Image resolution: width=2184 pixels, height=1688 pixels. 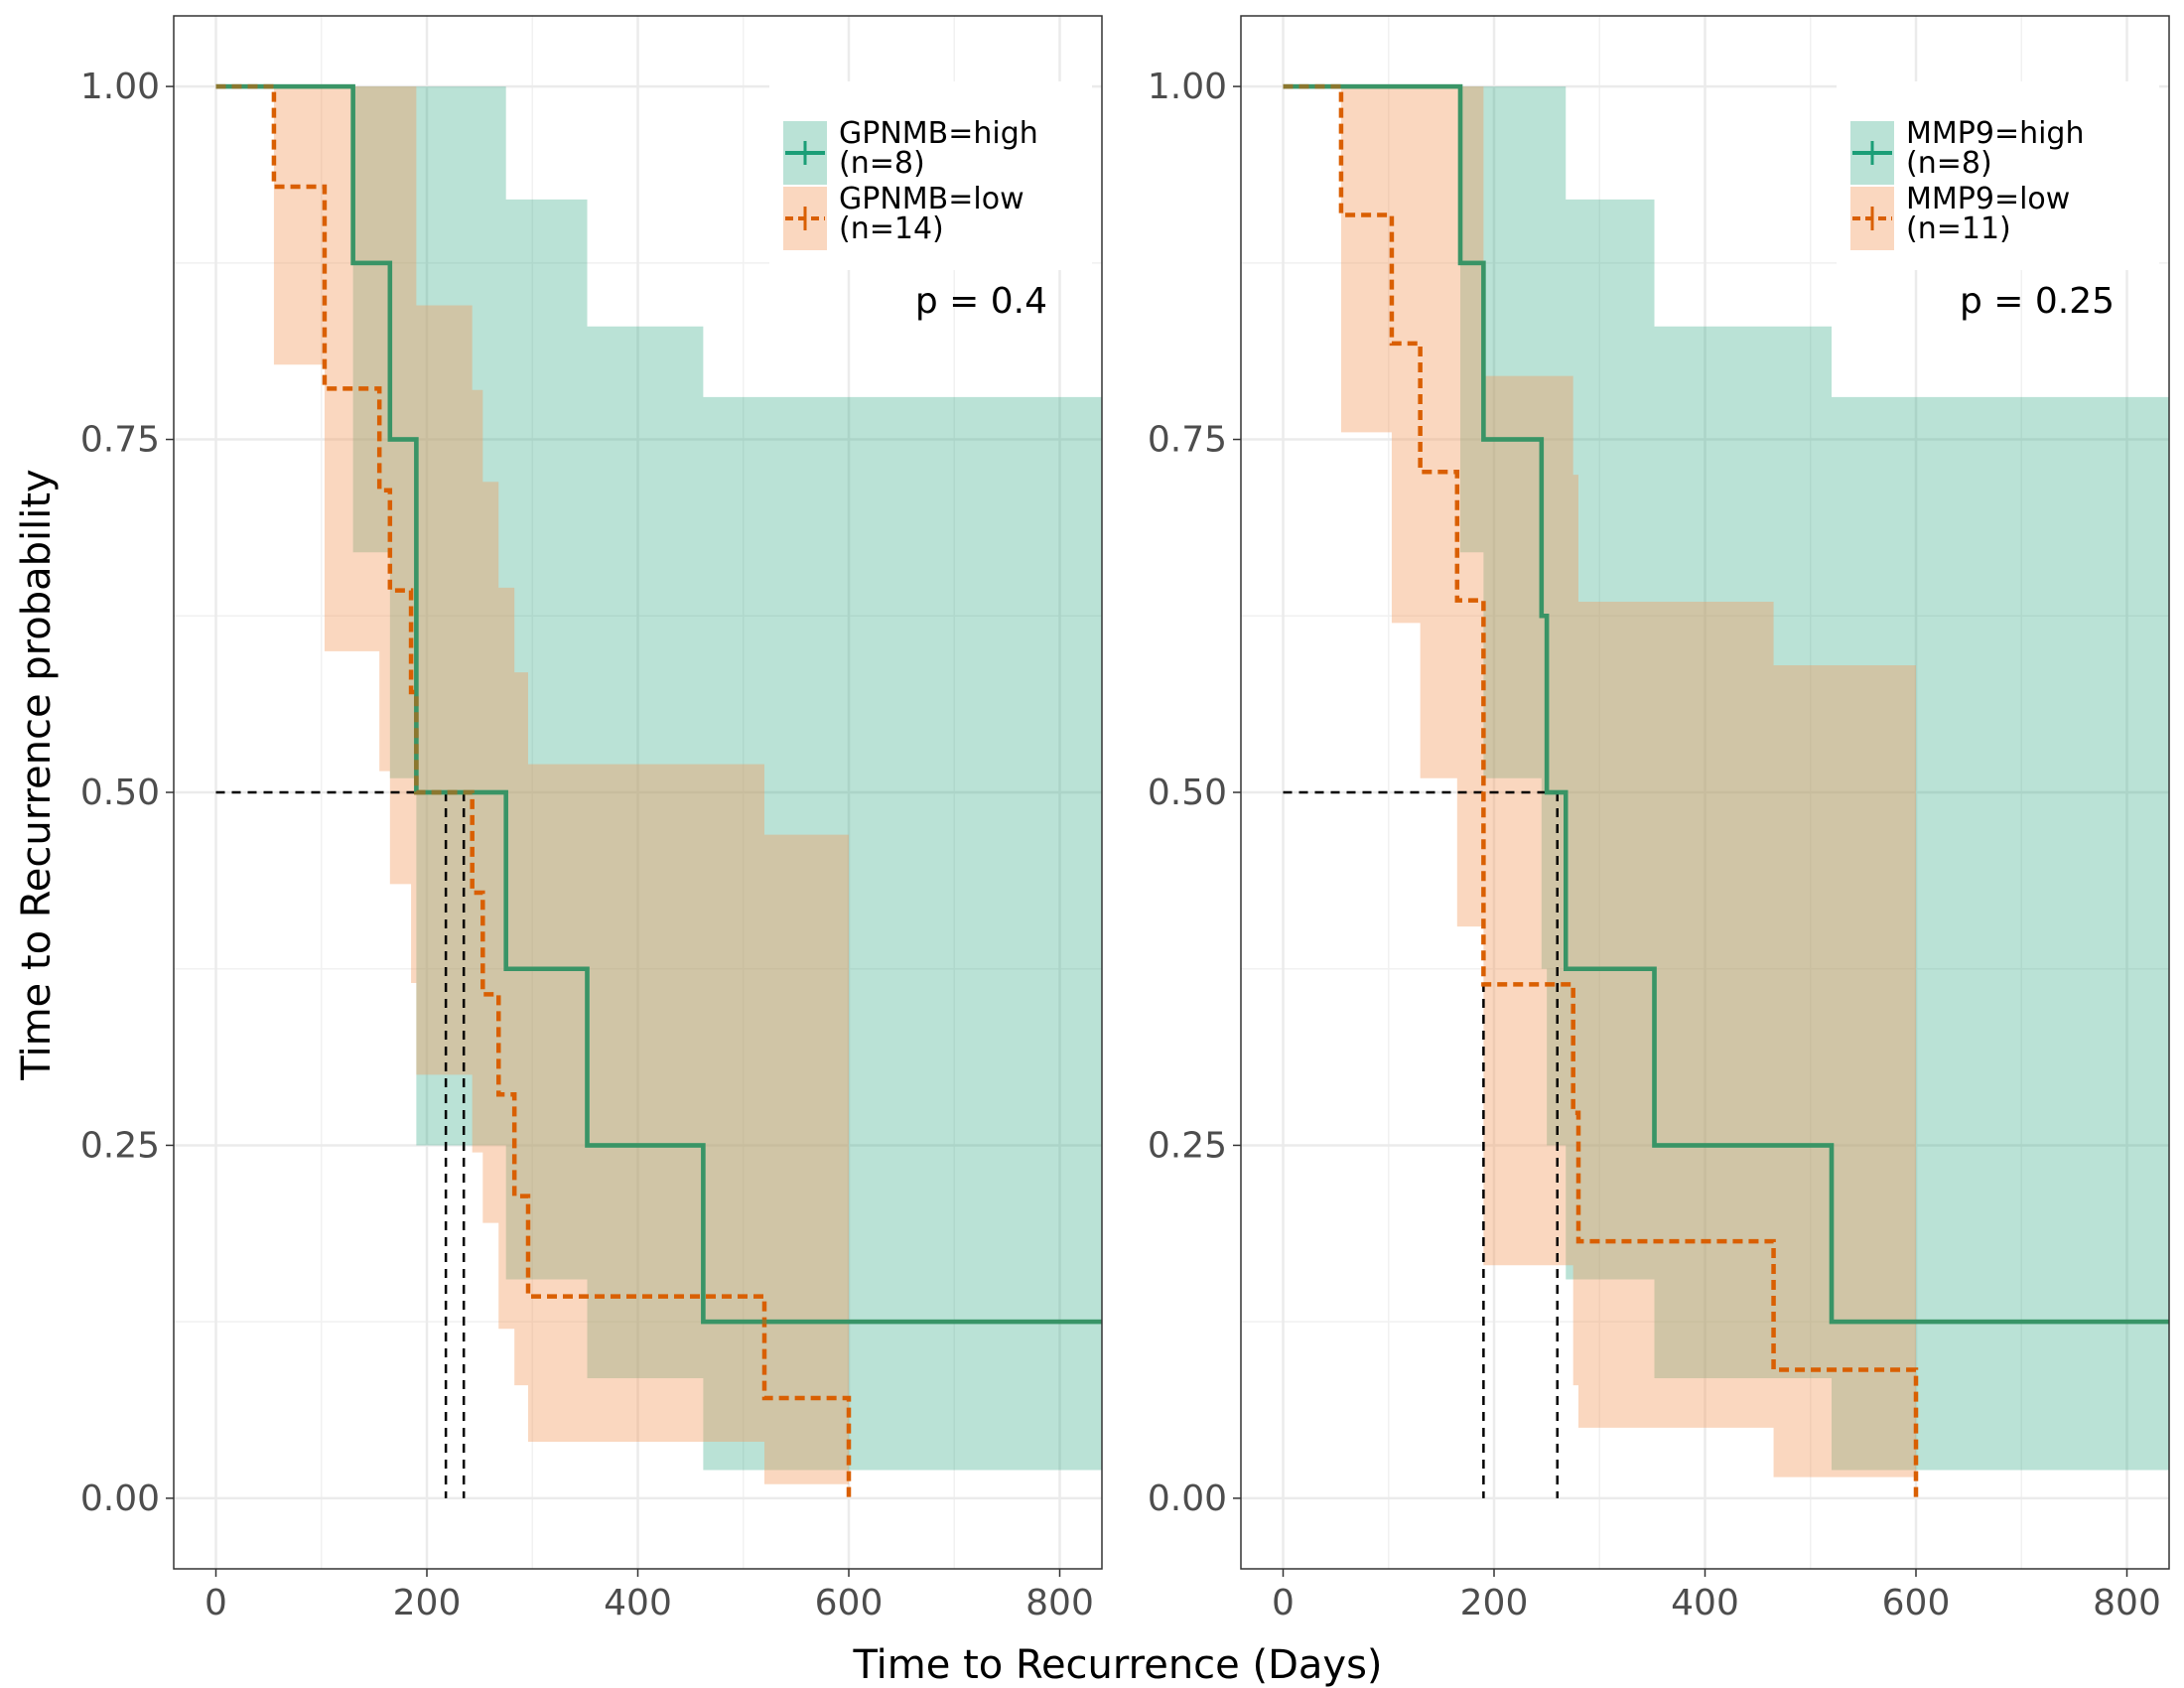 What do you see at coordinates (1117, 1665) in the screenshot?
I see `x-axis-title: Time to Recurrence (Days)` at bounding box center [1117, 1665].